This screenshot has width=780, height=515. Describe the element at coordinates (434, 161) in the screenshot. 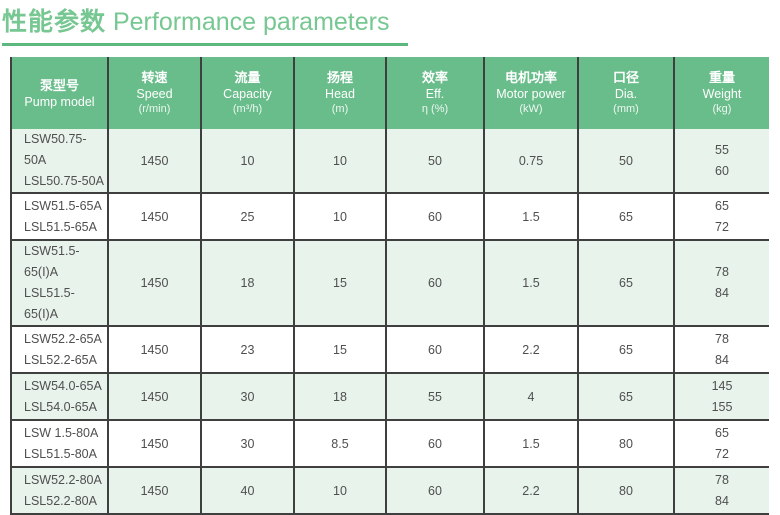

I see `efficiency-cell: 50` at that location.